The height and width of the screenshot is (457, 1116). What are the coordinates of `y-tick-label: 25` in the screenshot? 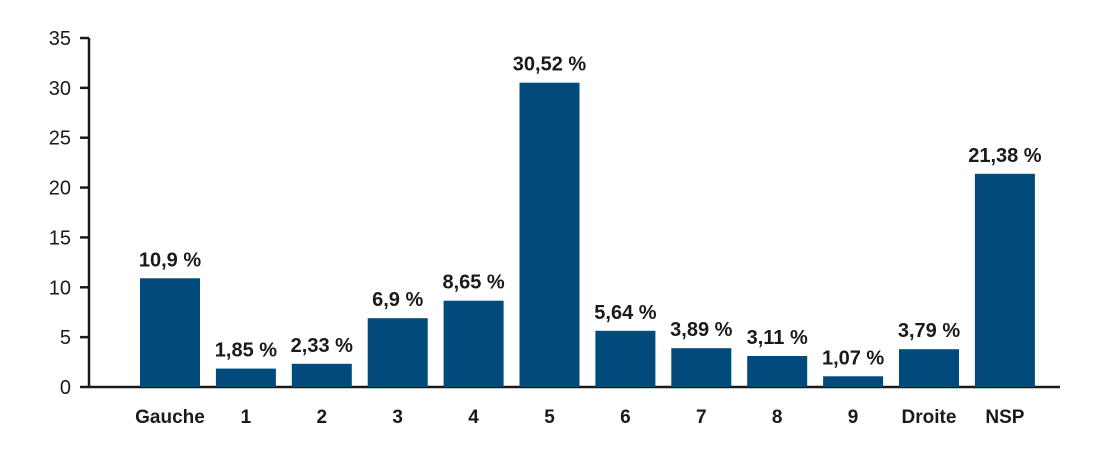 It's located at (60, 139).